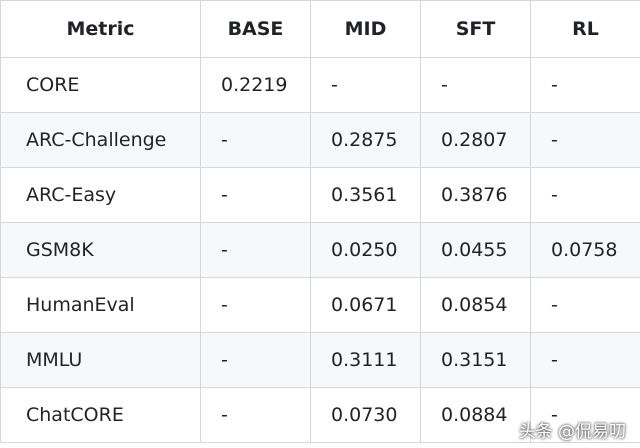  Describe the element at coordinates (256, 29) in the screenshot. I see `header-cell: BASE` at that location.